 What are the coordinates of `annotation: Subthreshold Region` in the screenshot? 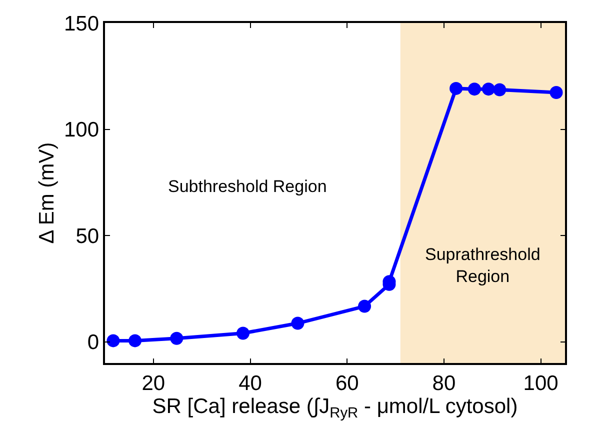 It's located at (247, 186).